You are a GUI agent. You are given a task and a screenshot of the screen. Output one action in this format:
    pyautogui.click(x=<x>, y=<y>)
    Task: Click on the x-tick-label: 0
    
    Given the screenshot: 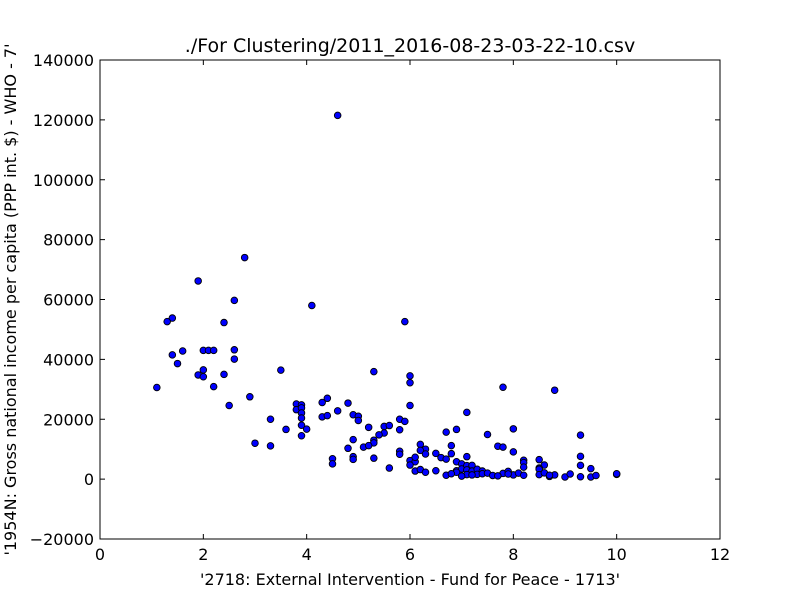 What is the action you would take?
    pyautogui.click(x=100, y=554)
    